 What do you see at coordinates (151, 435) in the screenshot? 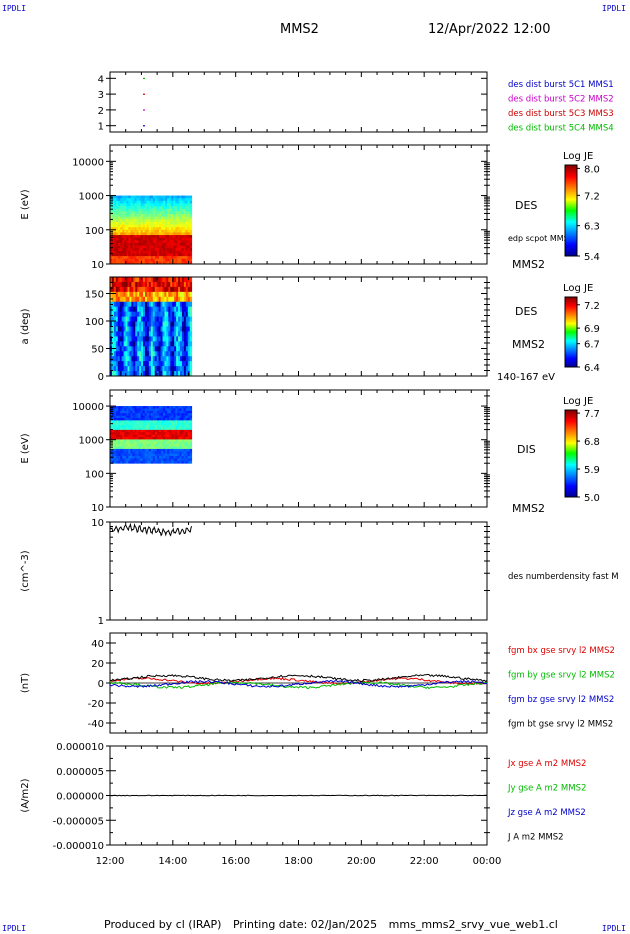
I see `heatmap-dis-energy` at bounding box center [151, 435].